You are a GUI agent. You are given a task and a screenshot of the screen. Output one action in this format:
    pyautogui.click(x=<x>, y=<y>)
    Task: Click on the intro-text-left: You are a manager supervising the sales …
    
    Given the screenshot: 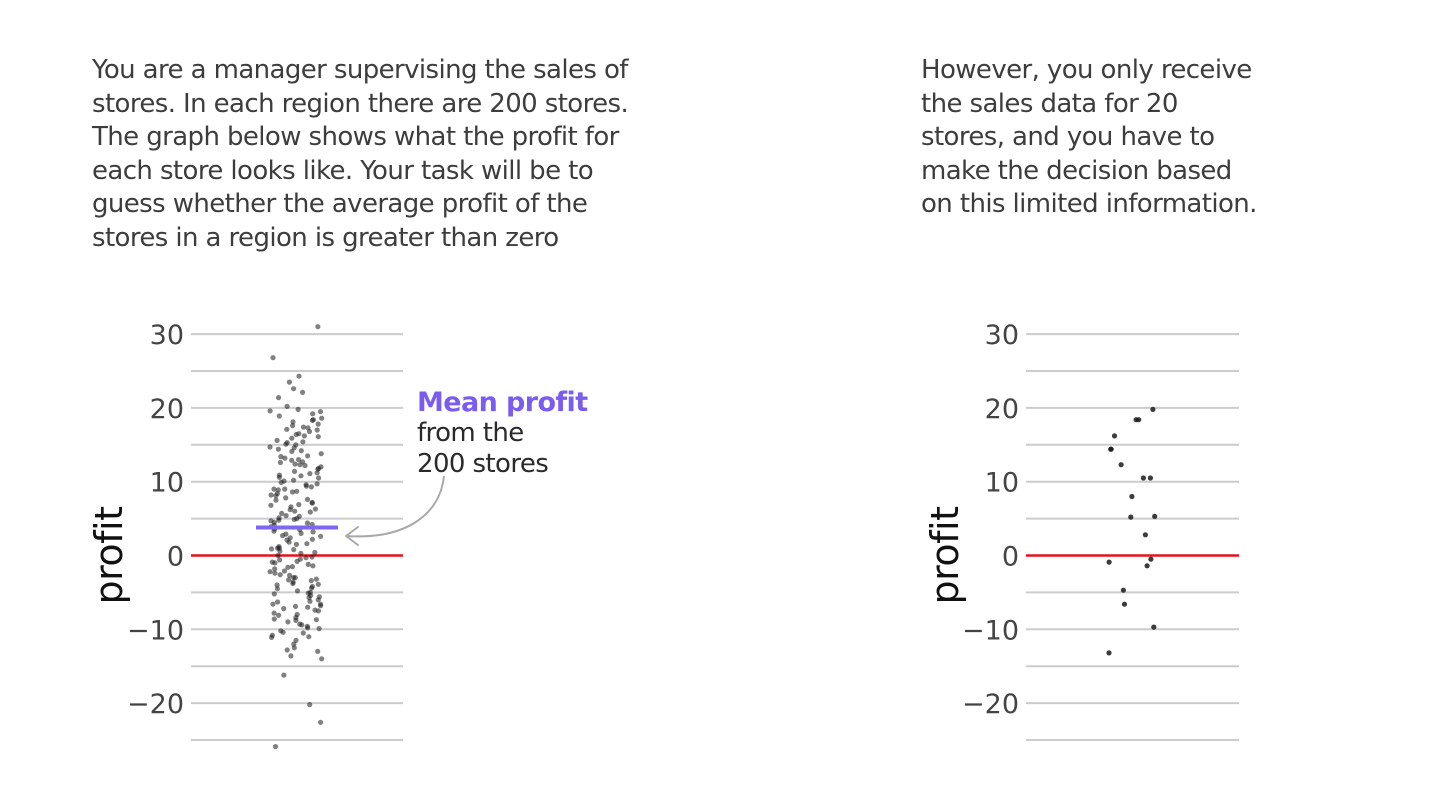 What is the action you would take?
    pyautogui.click(x=402, y=155)
    